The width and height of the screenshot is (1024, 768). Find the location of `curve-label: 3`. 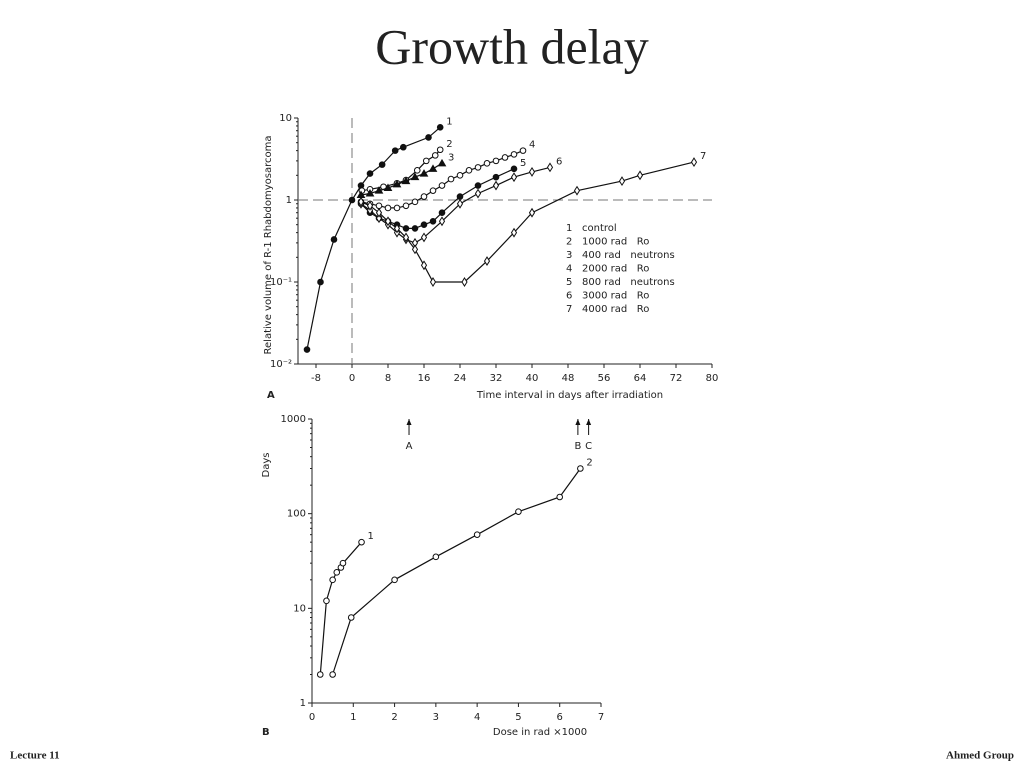

curve-label: 3 is located at coordinates (451, 157).